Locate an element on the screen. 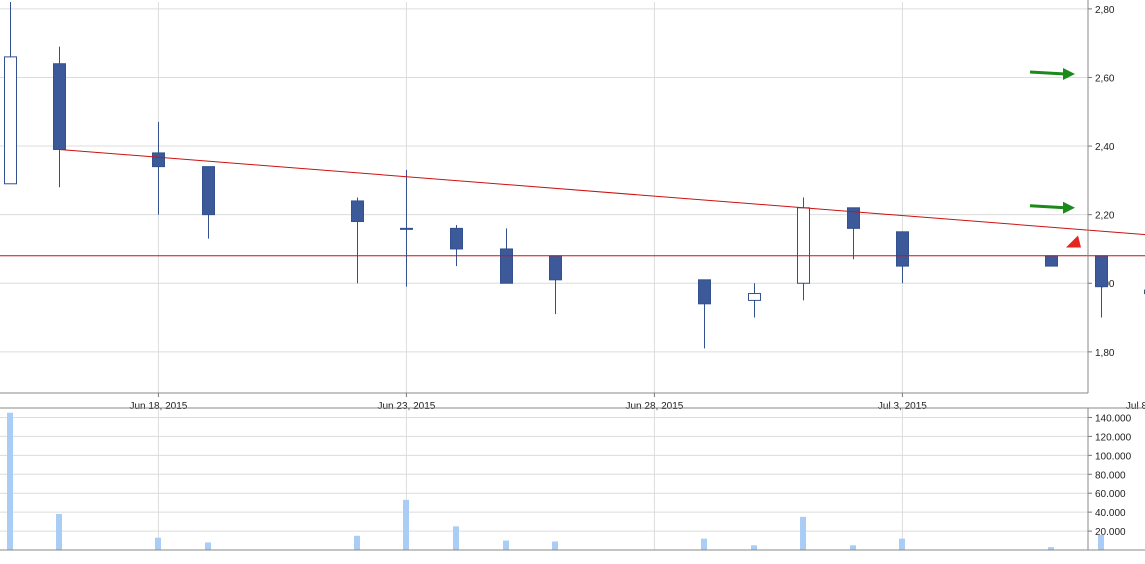  y-tick-label: 1,80 is located at coordinates (1105, 353).